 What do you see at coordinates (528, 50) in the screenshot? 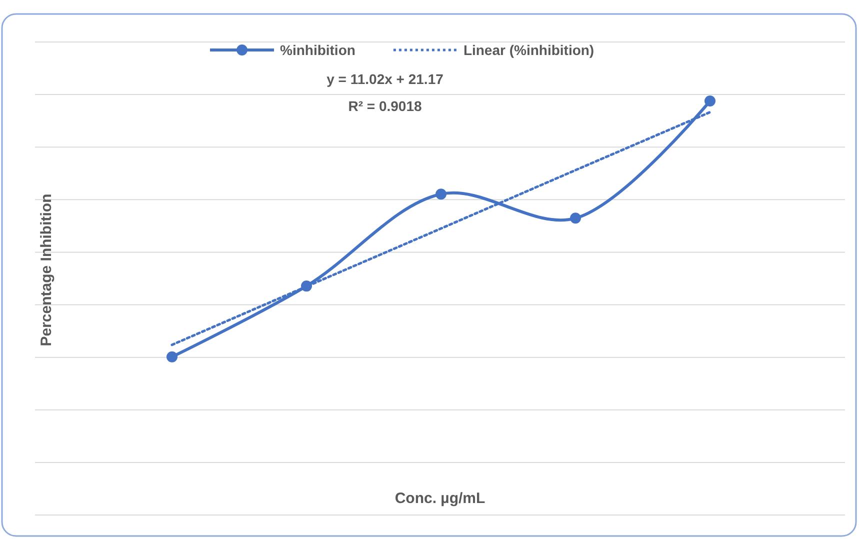
I see `legend-label: Linear (%inhibition)` at bounding box center [528, 50].